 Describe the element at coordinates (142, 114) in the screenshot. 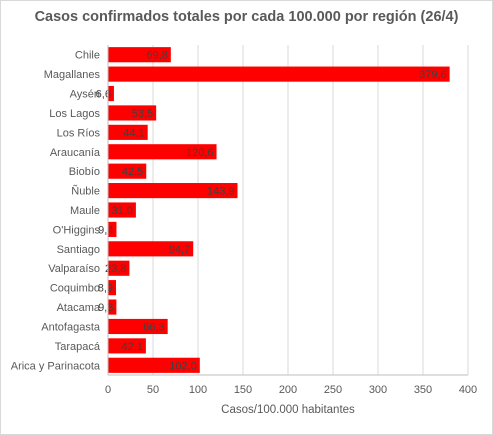

I see `data-label: 53,5` at that location.